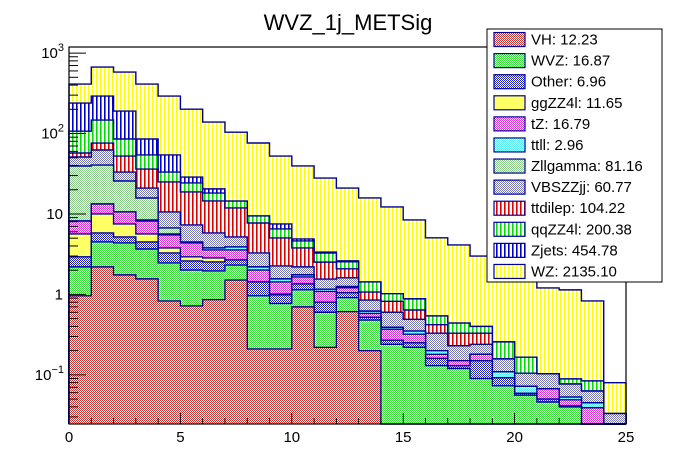  Describe the element at coordinates (560, 124) in the screenshot. I see `legend-label: tZ: 16.79` at that location.